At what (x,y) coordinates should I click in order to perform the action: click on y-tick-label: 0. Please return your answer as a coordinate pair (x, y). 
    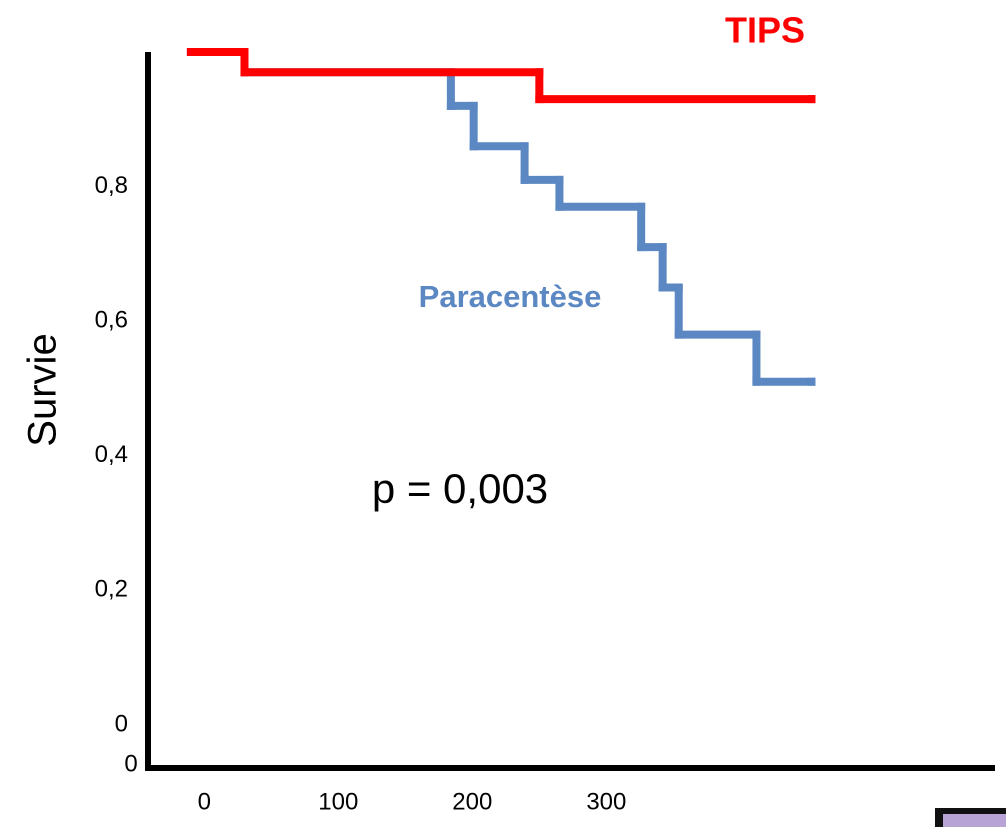
    Looking at the image, I should click on (121, 723).